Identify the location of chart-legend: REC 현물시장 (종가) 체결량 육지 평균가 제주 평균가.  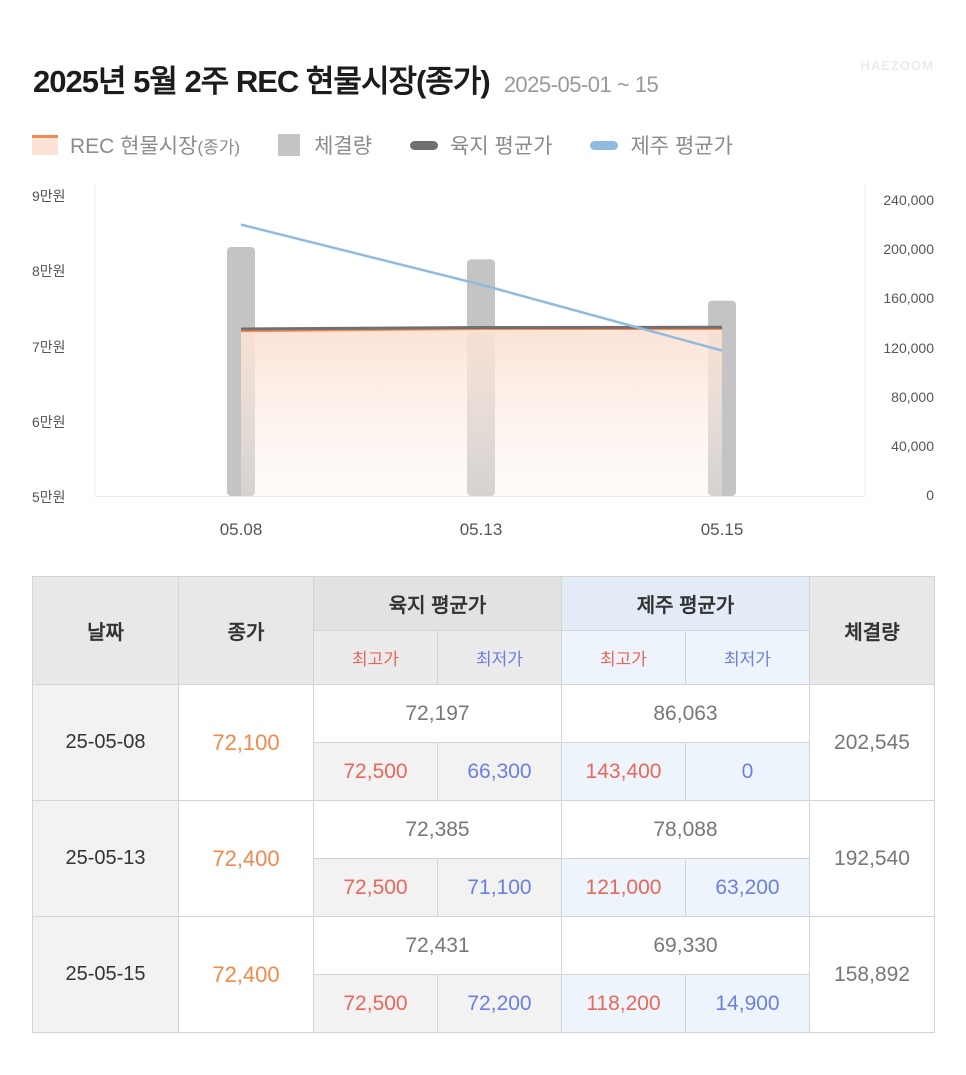
(401, 145).